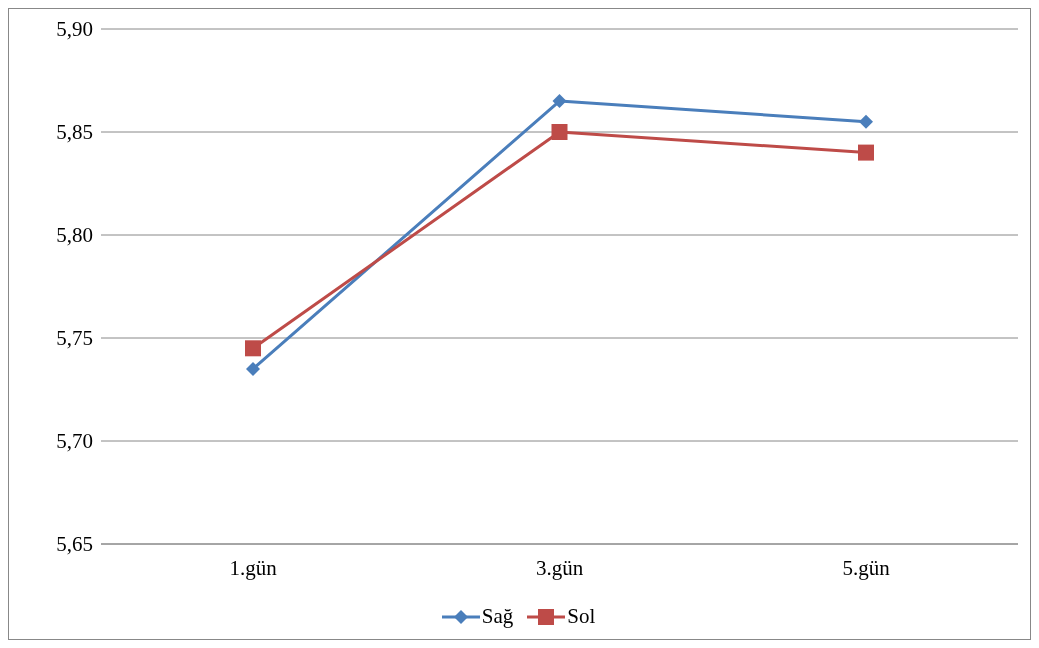  I want to click on y-tick-label: 5,80, so click(74, 235).